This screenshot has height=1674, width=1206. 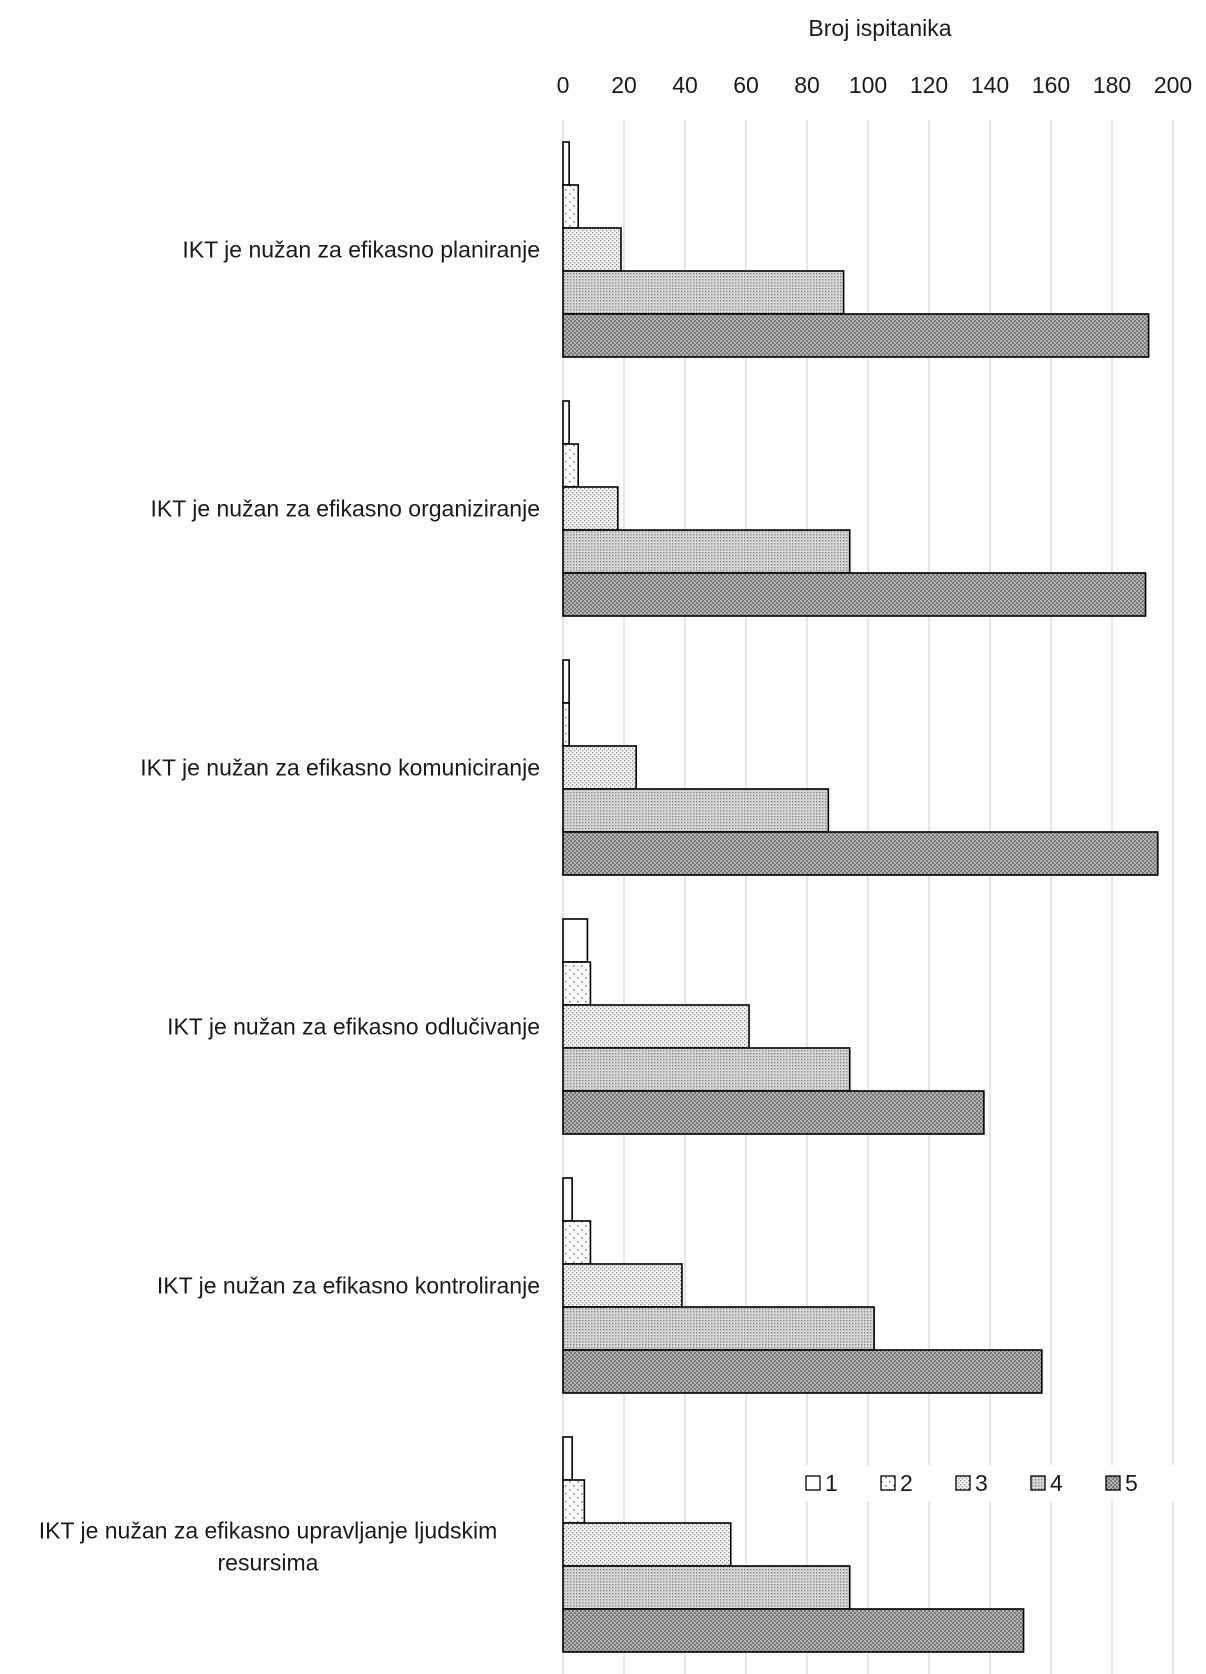 I want to click on x-tick-labels: 0 20 40 60 80 100 120 140 160 180 200, so click(x=875, y=85).